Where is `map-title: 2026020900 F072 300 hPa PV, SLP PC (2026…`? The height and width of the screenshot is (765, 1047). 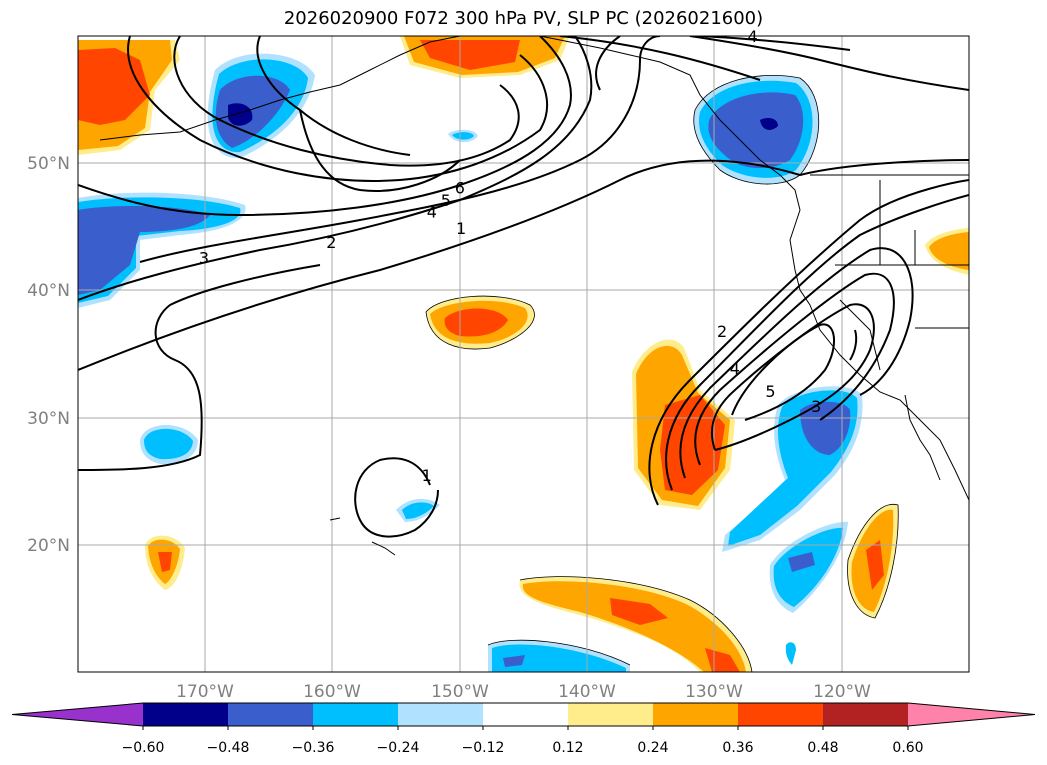 map-title: 2026020900 F072 300 hPa PV, SLP PC (2026… is located at coordinates (523, 18).